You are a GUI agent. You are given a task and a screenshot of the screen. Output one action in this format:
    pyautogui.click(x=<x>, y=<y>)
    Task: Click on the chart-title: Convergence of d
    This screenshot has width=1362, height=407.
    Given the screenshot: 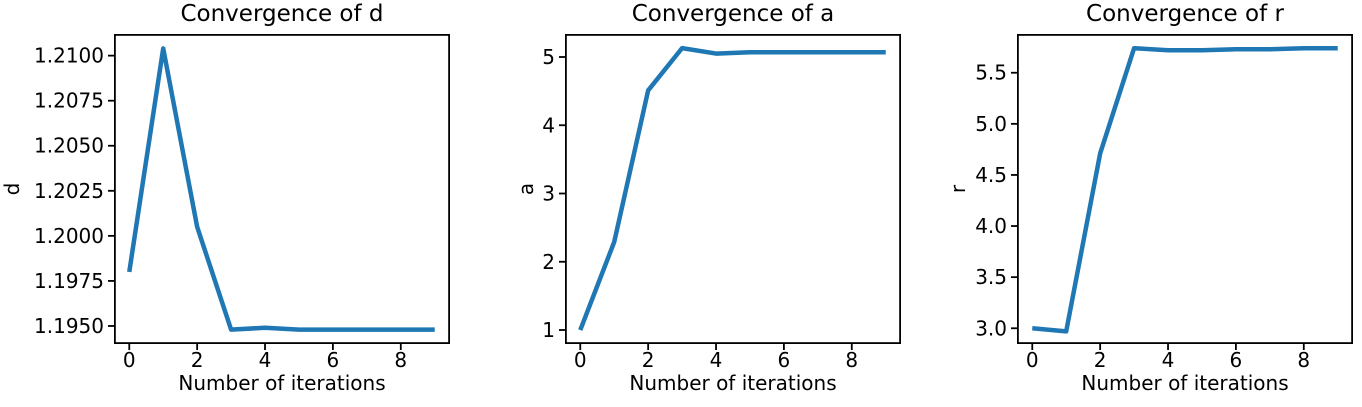 What is the action you would take?
    pyautogui.click(x=282, y=14)
    